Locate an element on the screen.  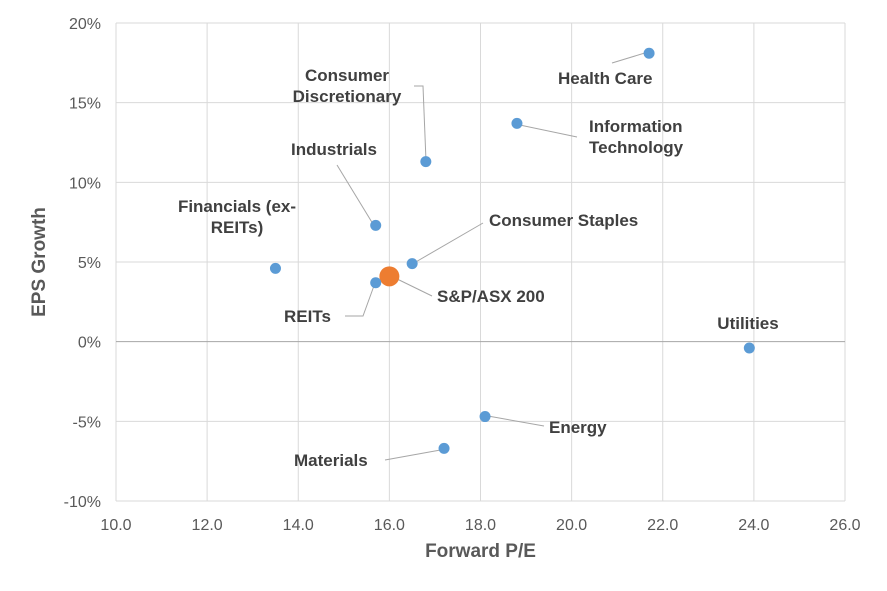
x-tick-label: 20.0 is located at coordinates (571, 525).